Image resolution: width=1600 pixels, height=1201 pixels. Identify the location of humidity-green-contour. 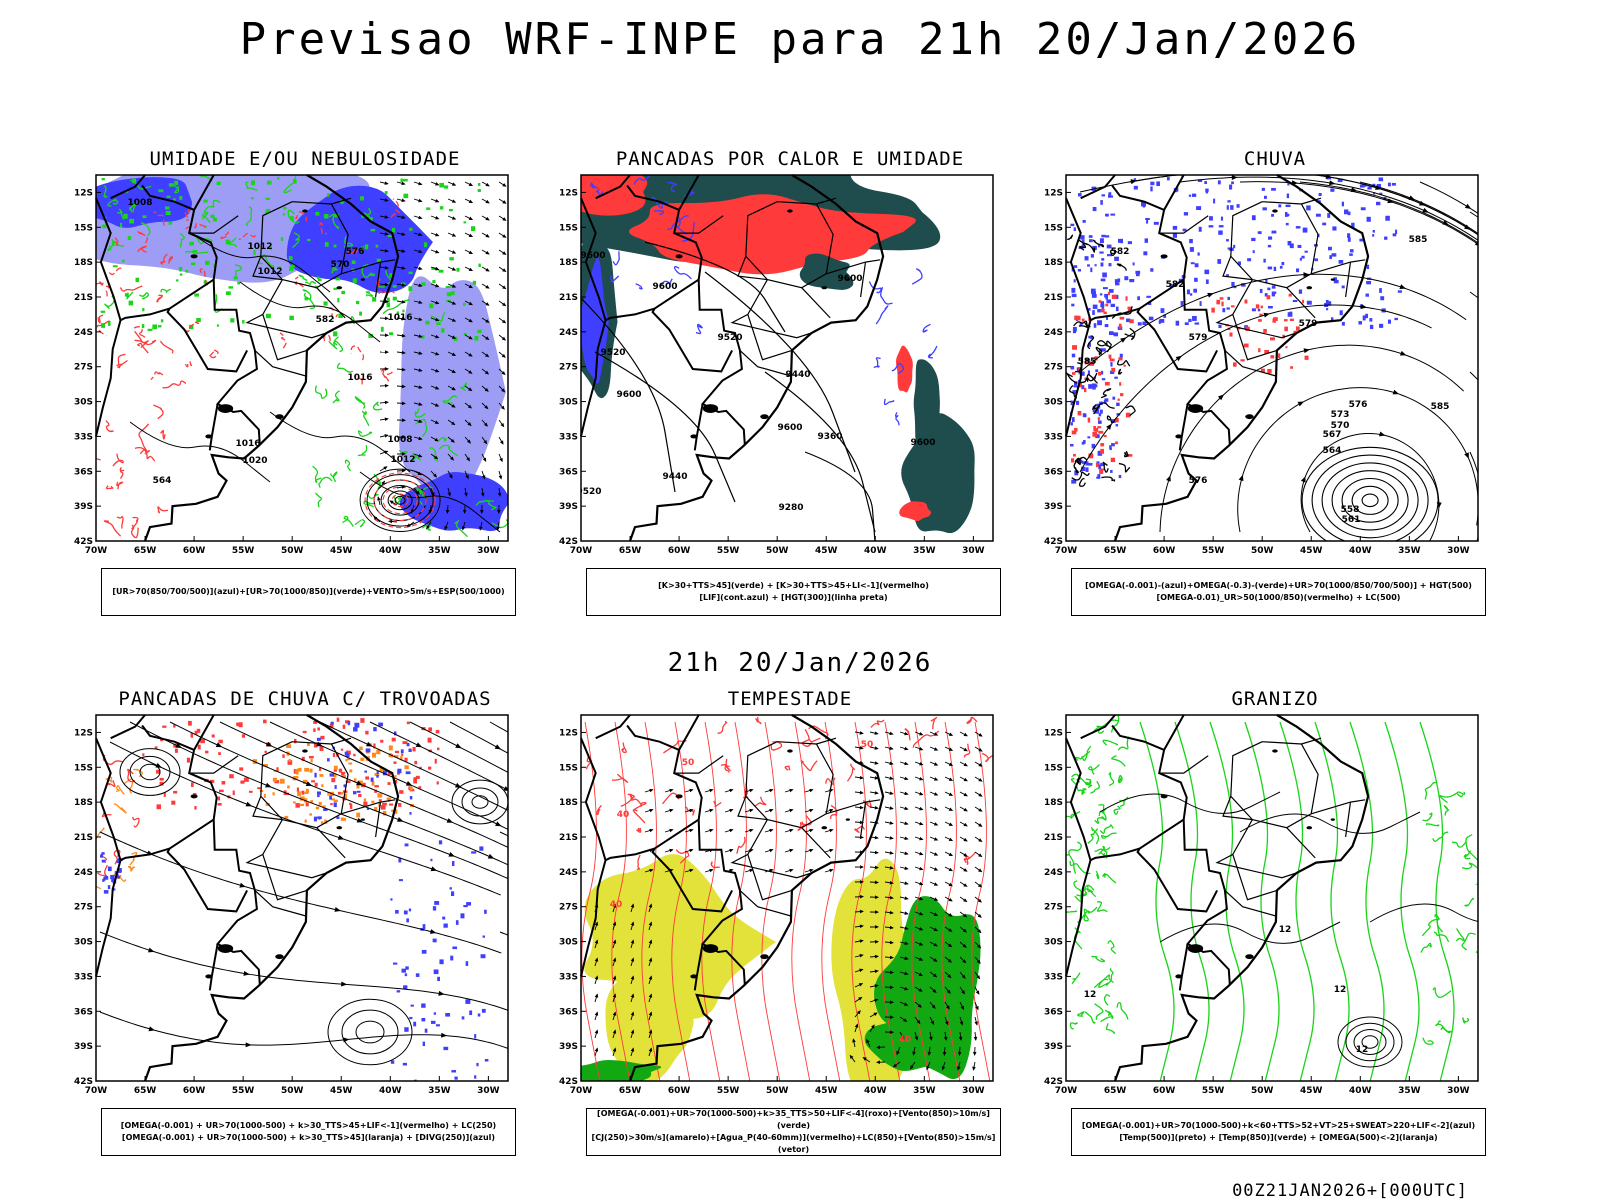
(360, 523).